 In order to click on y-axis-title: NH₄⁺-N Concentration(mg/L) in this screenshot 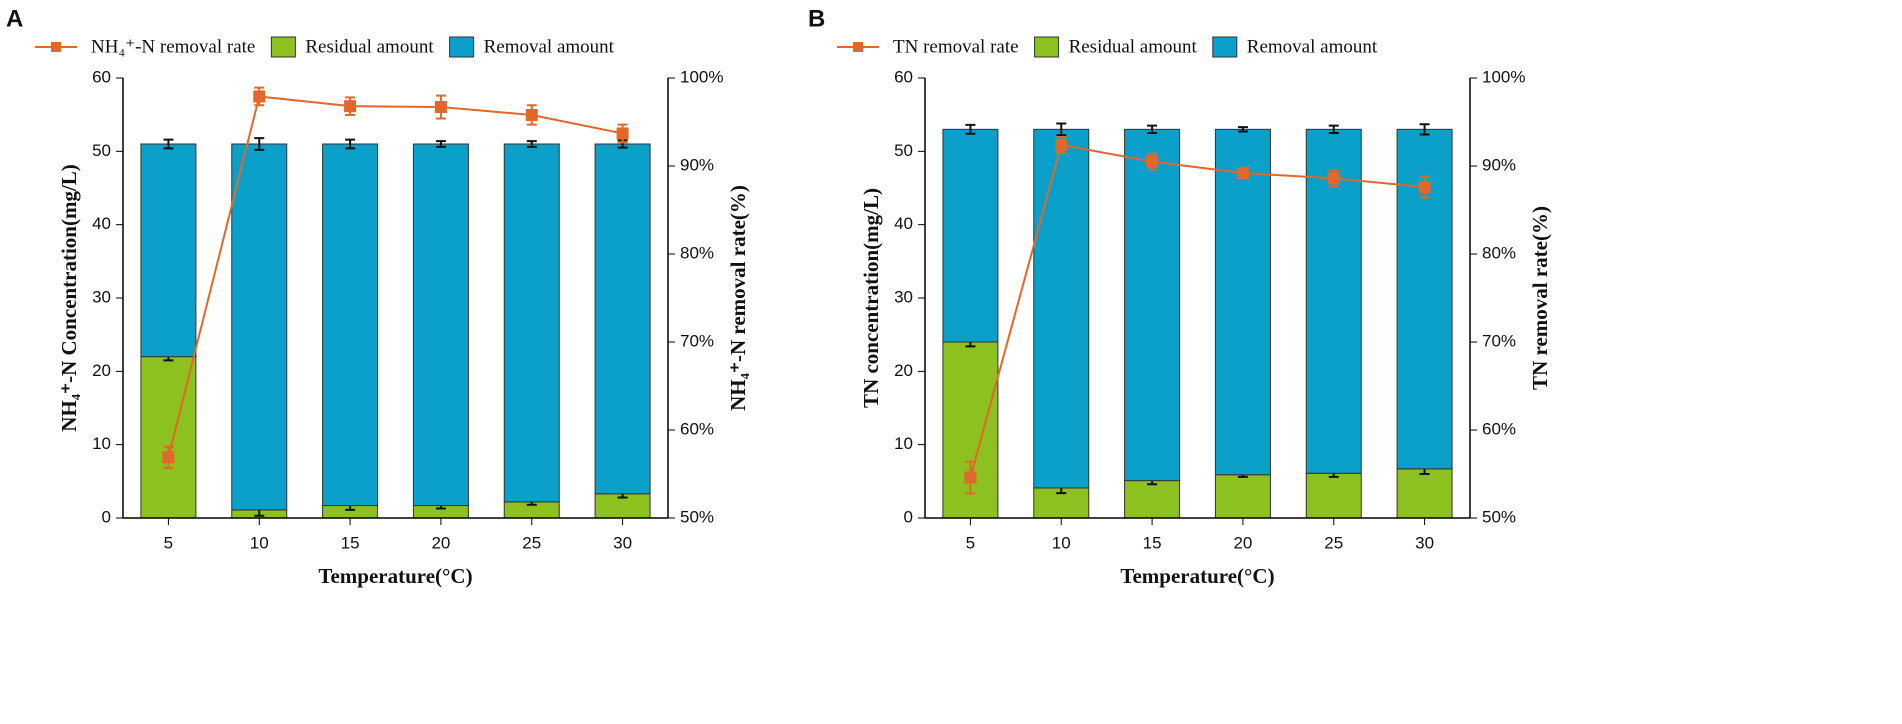, I will do `click(69, 298)`.